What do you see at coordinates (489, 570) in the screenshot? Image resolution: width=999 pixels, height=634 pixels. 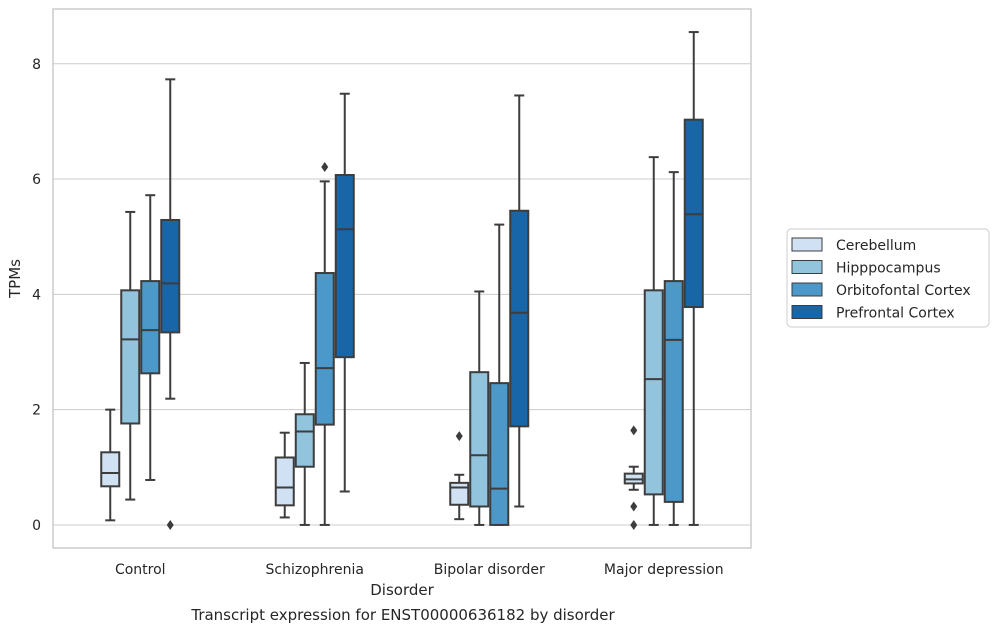 I see `x-tick-label-2: Bipolar disorder` at bounding box center [489, 570].